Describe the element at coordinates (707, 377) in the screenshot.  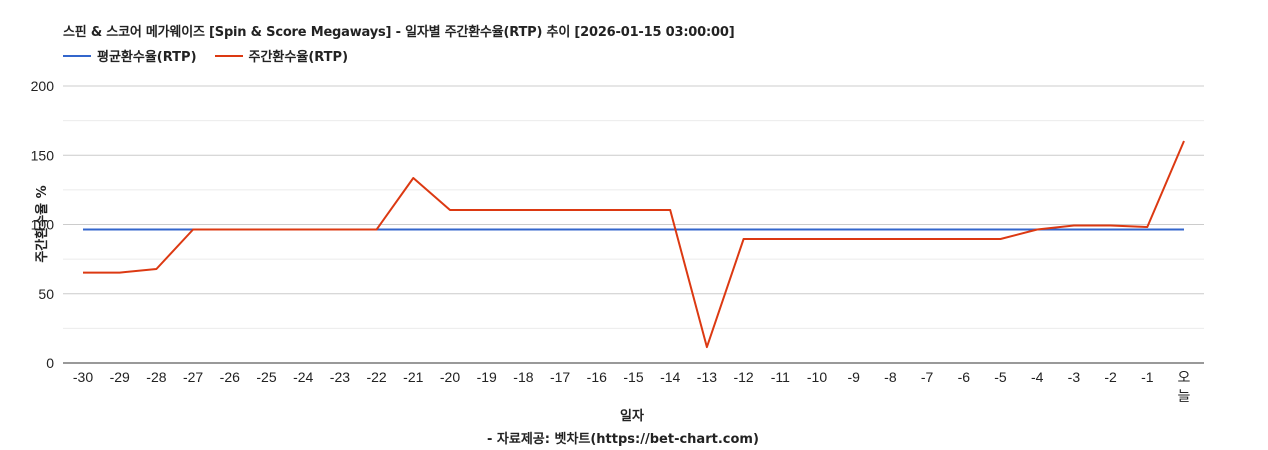
I see `x-tick-label: -13` at that location.